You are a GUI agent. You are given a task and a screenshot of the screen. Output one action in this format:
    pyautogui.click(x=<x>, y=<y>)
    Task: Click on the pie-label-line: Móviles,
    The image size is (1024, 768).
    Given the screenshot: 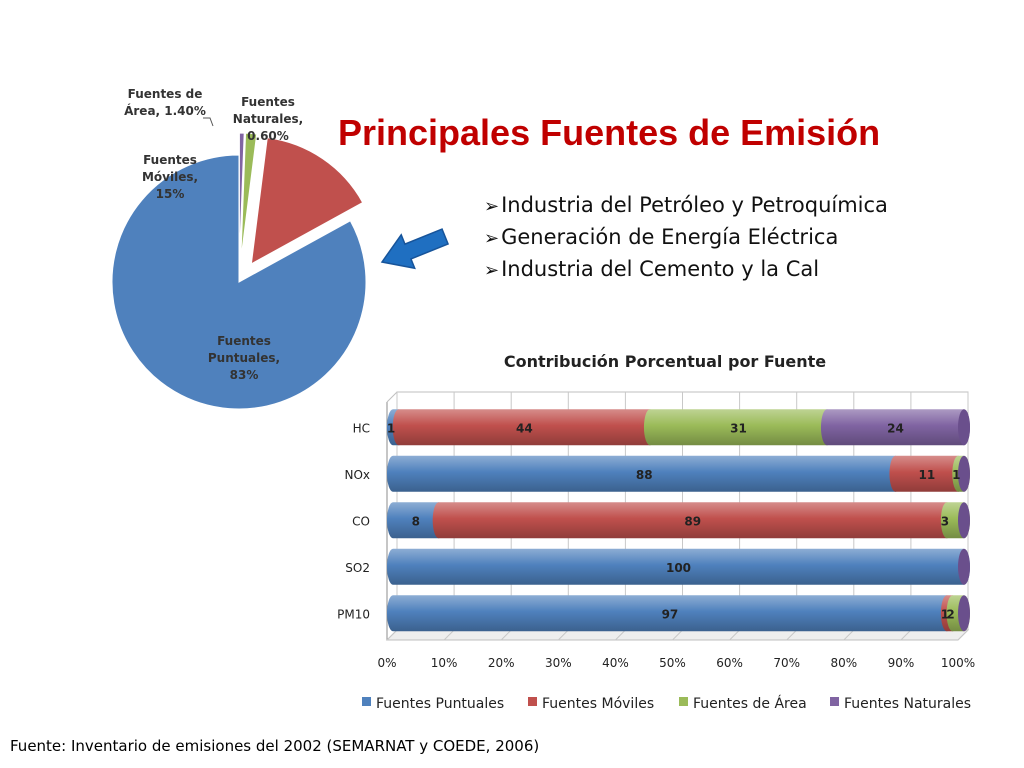 What is the action you would take?
    pyautogui.click(x=170, y=177)
    